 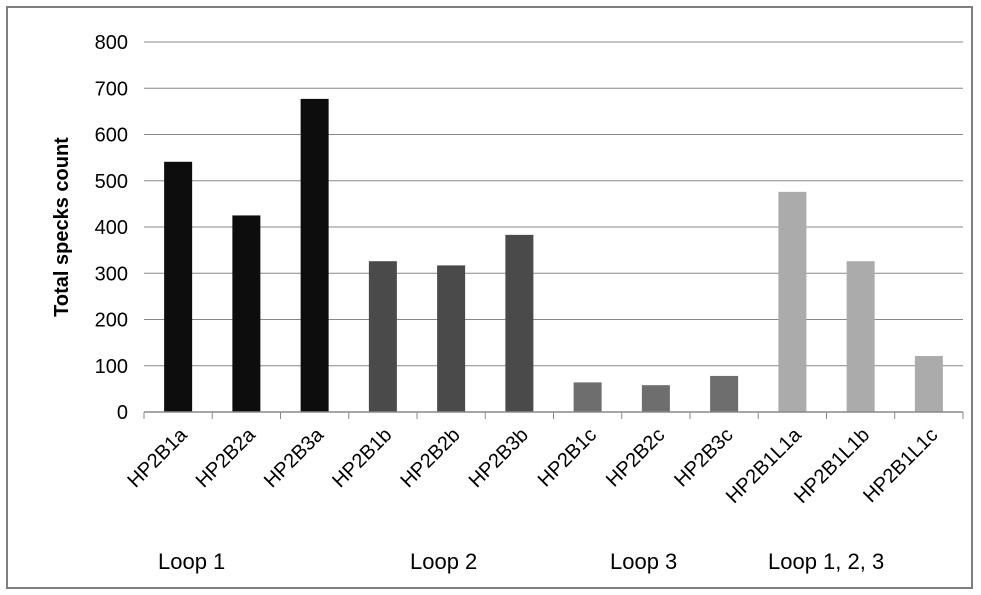 I want to click on x-tick-label: HP2B3c, so click(x=703, y=457).